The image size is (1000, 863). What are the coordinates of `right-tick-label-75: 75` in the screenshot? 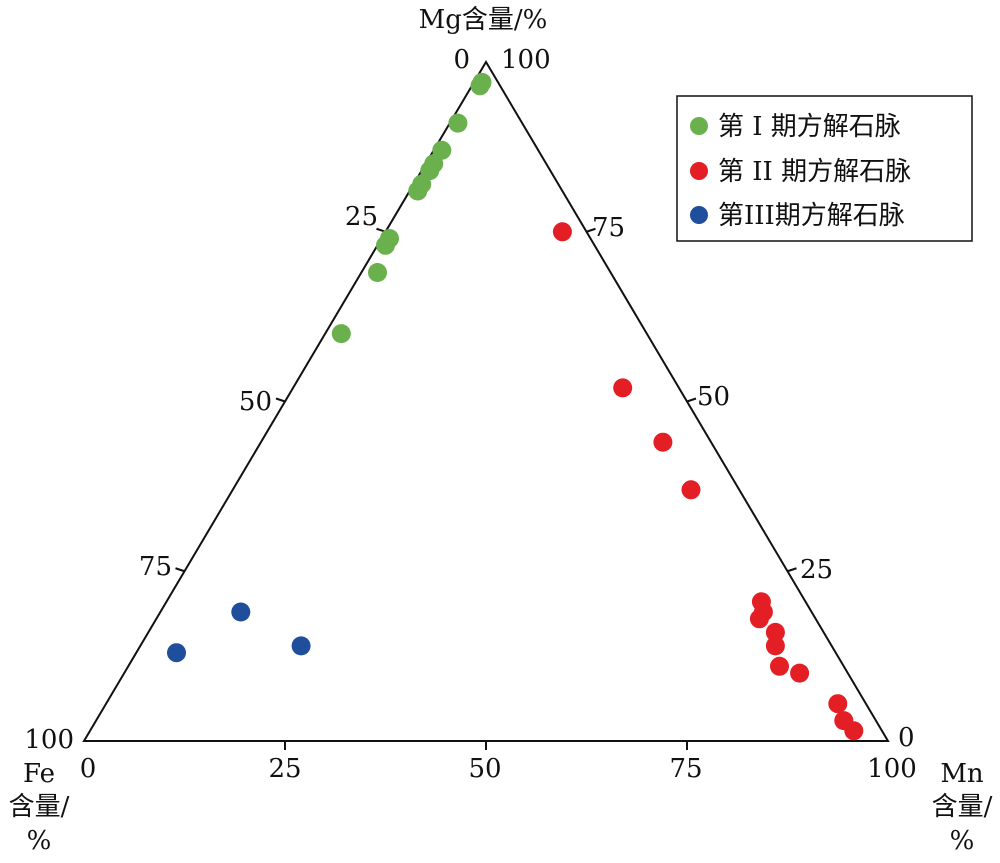 It's located at (608, 228).